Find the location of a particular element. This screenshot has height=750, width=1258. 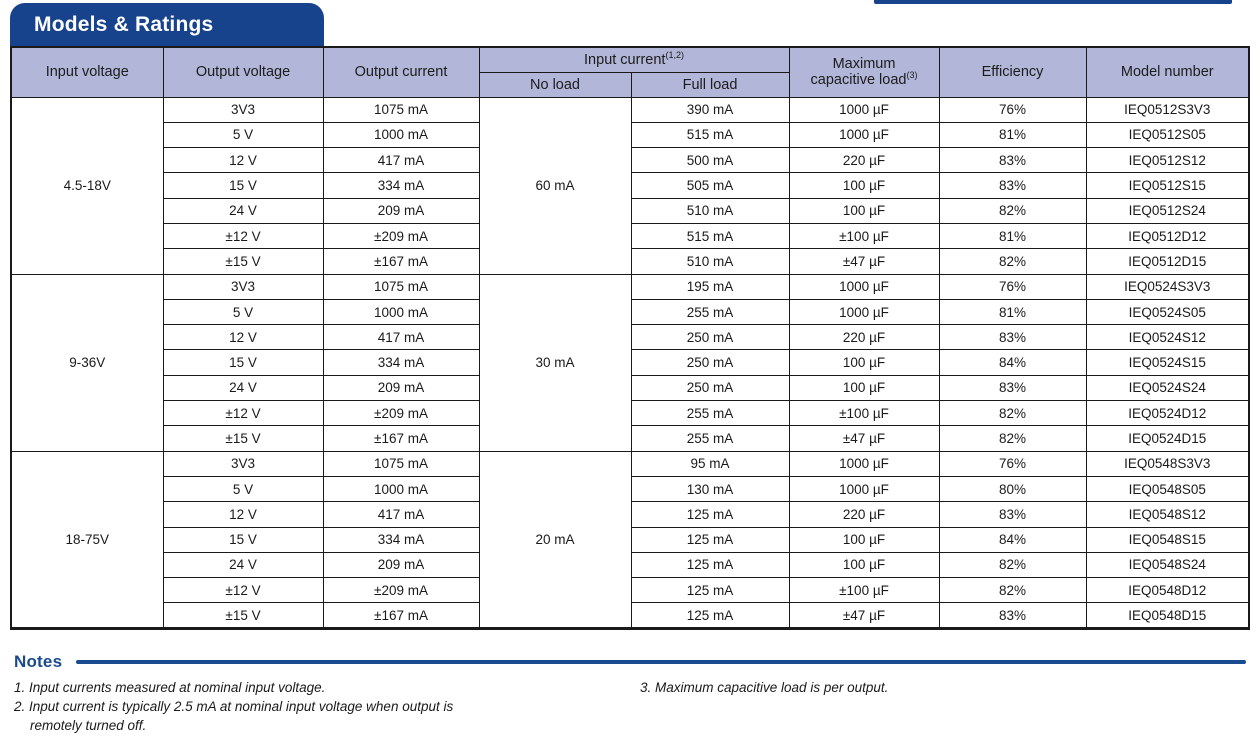

efficiency-cell: 80% is located at coordinates (1012, 489).